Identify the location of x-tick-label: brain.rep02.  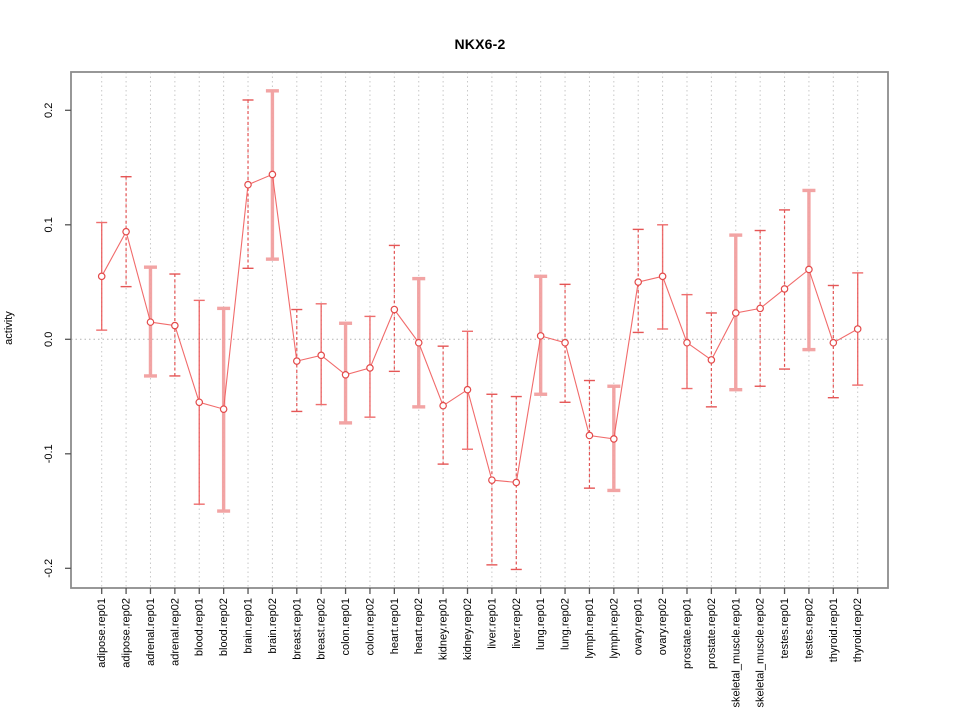
(273, 626).